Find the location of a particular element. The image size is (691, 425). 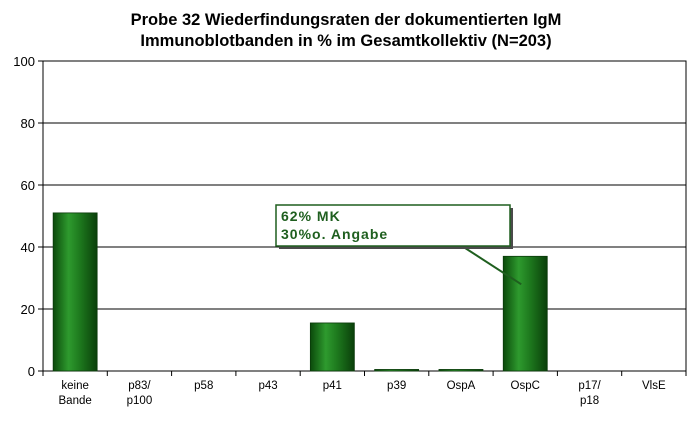

y-tick-label-40: 40 is located at coordinates (28, 247).